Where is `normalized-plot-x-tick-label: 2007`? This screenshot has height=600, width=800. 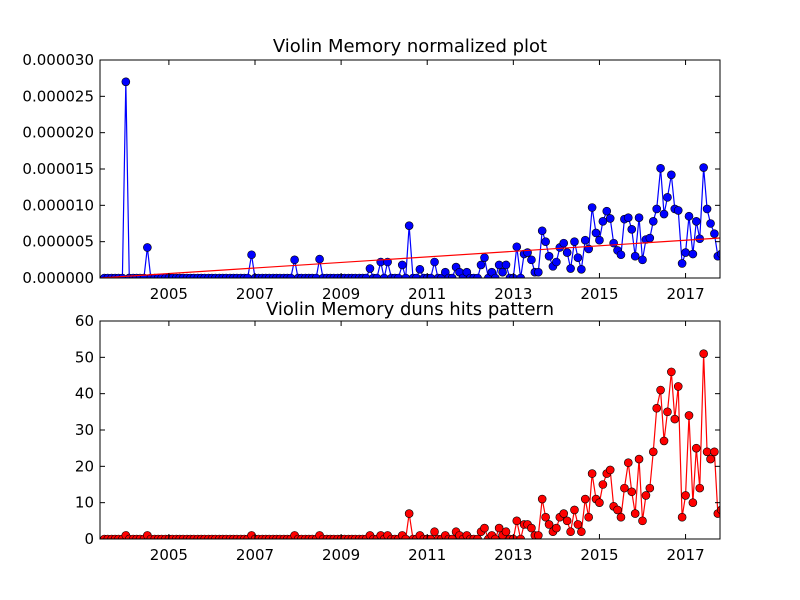
normalized-plot-x-tick-label: 2007 is located at coordinates (255, 294).